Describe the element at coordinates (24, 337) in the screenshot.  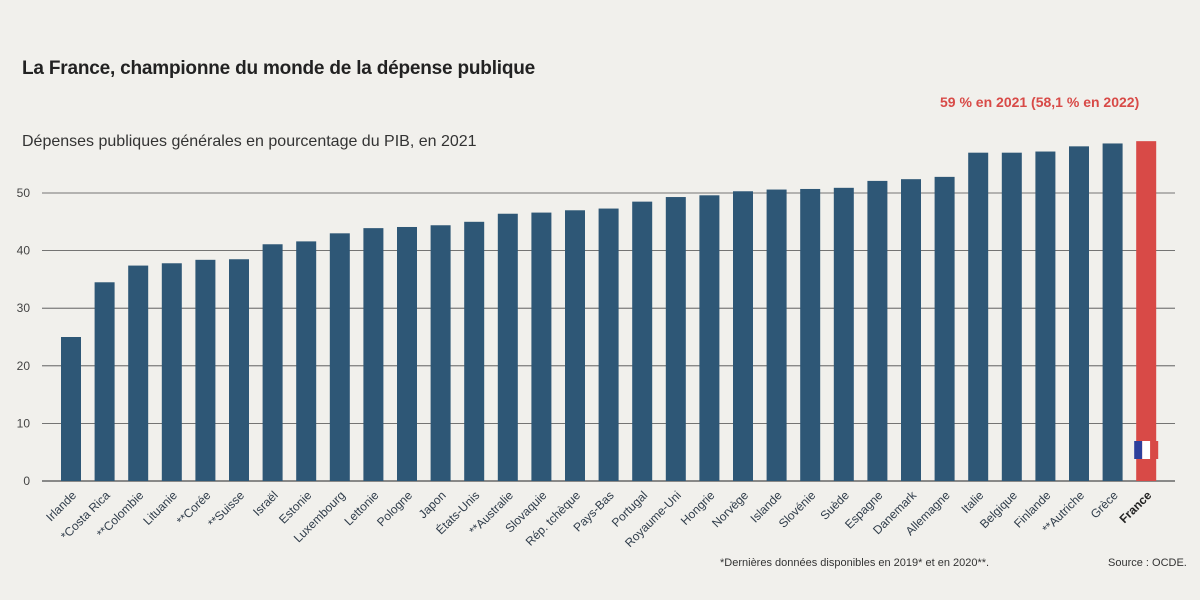
I see `y-axis-ticks: 0 10 20 30 40 50` at that location.